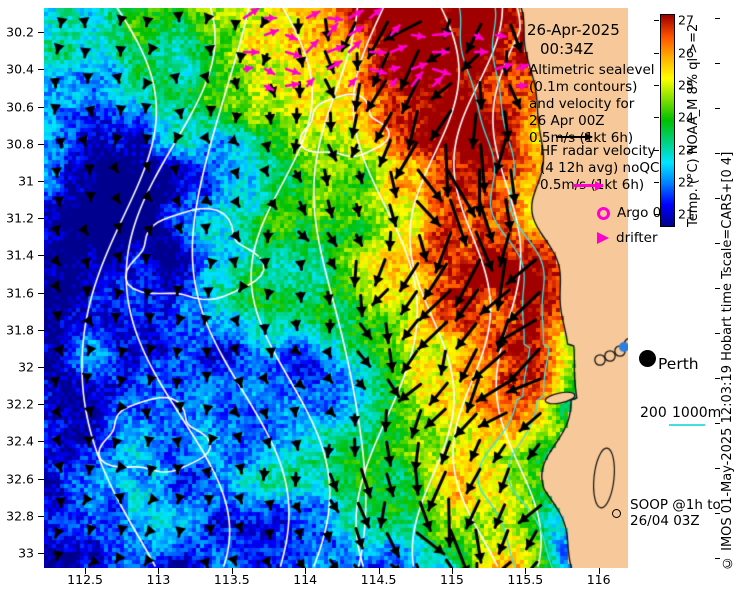 The width and height of the screenshot is (740, 600). Describe the element at coordinates (305, 579) in the screenshot. I see `x-axis-tick-label: 114` at that location.